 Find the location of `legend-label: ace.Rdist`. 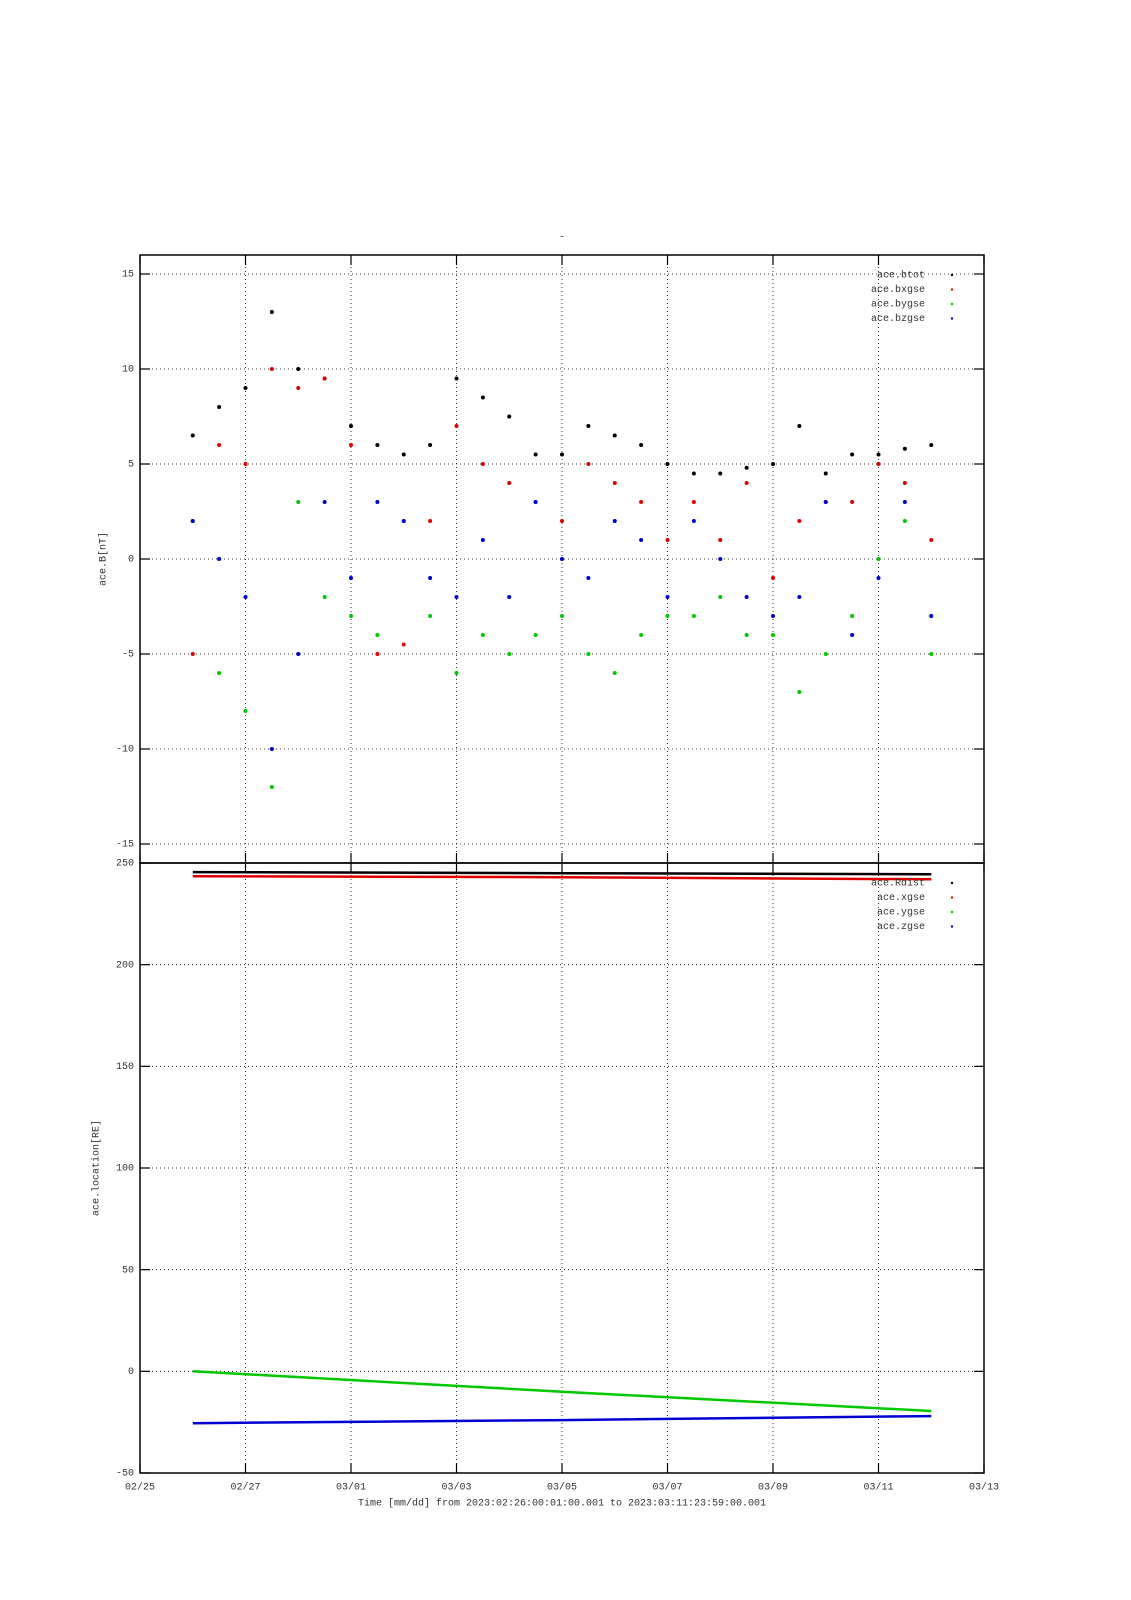

legend-label: ace.Rdist is located at coordinates (898, 884).